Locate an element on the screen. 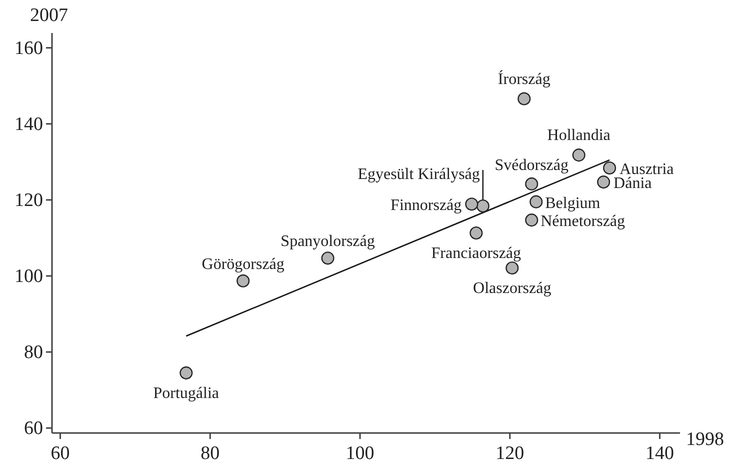 This screenshot has width=731, height=465. x-axis-title: 1998 is located at coordinates (705, 439).